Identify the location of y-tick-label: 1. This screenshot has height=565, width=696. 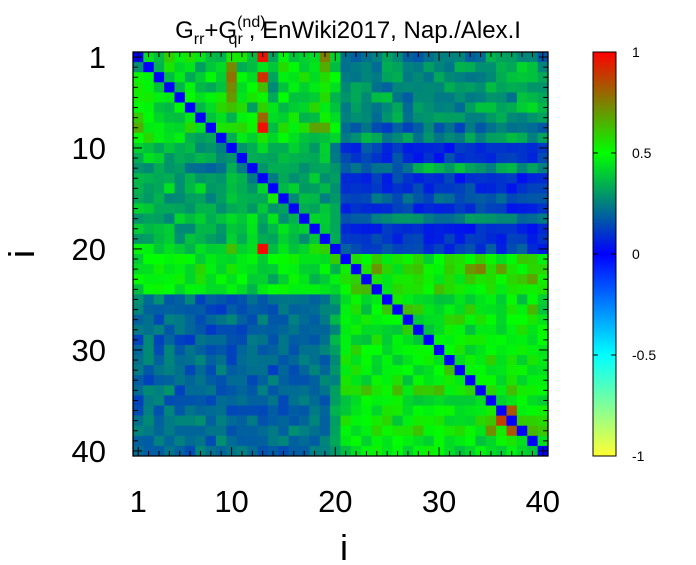
(97, 57).